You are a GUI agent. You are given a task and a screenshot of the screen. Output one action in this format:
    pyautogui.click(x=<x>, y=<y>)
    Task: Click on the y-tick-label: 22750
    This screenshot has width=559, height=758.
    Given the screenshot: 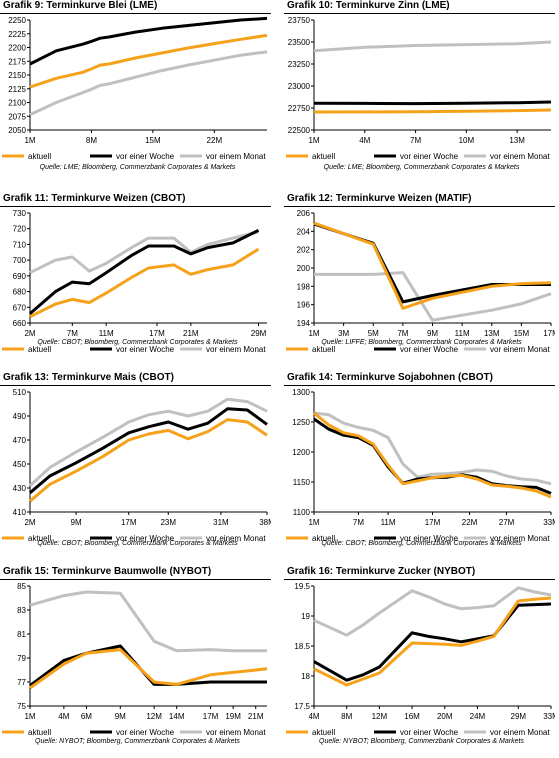 What is the action you would take?
    pyautogui.click(x=299, y=108)
    